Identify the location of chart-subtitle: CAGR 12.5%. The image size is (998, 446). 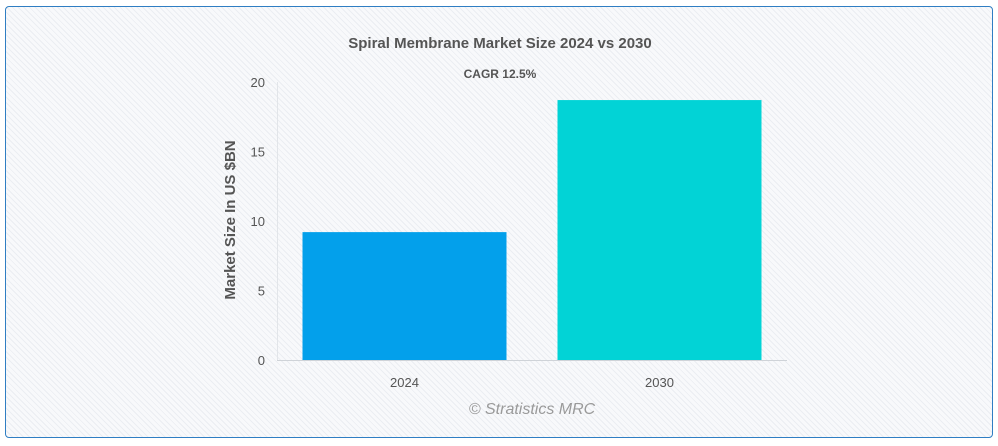
(500, 74).